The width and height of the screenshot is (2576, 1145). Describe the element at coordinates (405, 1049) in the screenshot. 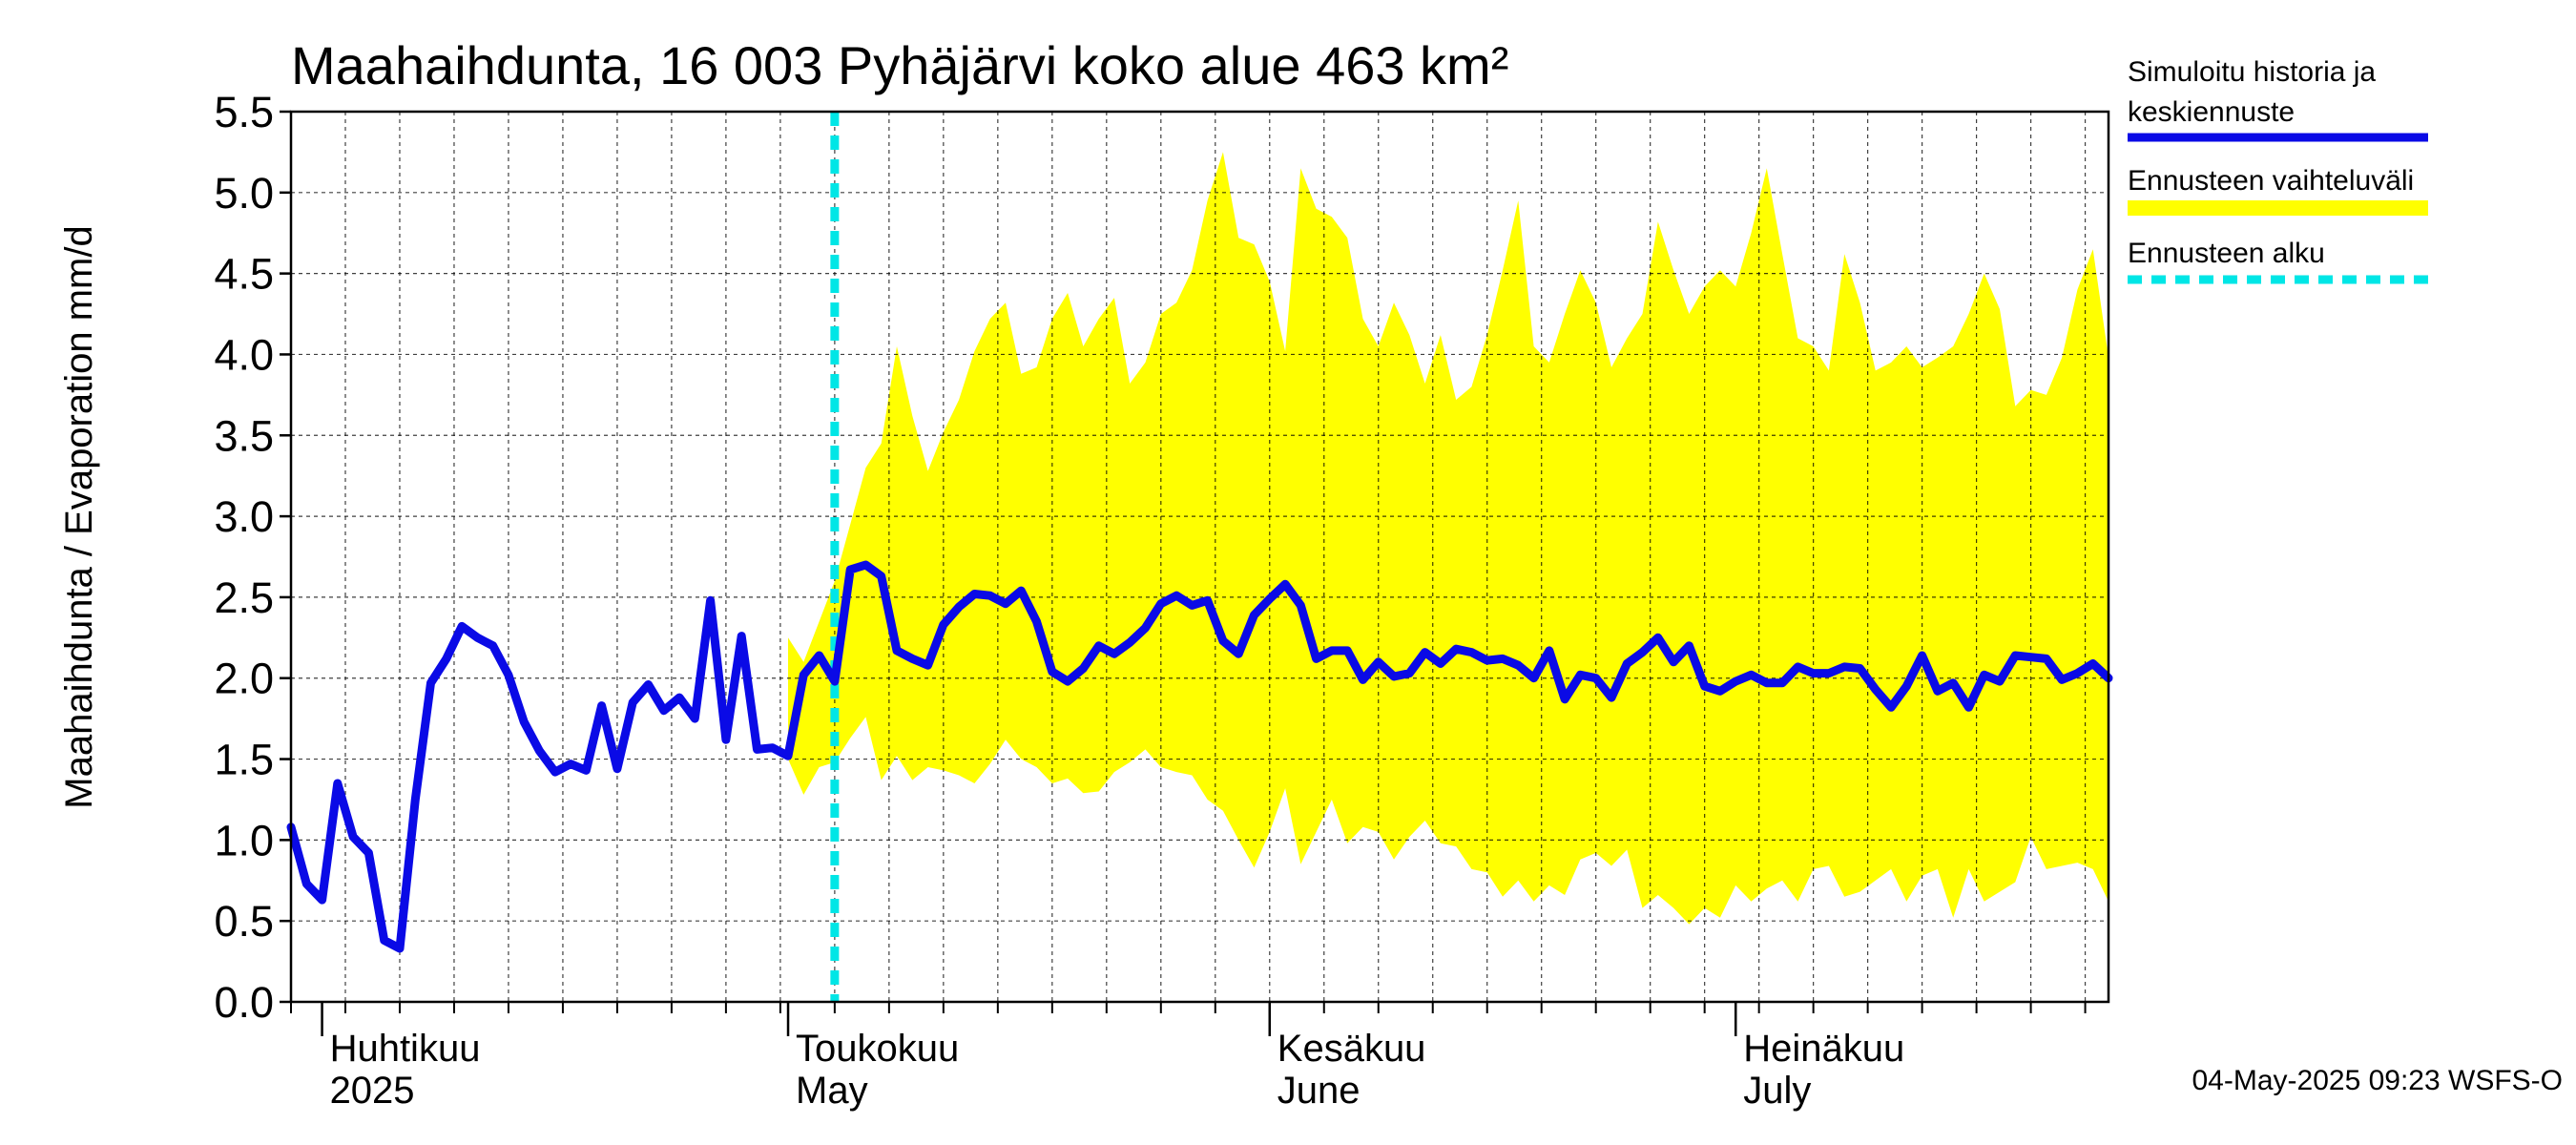

I see `month-label: Huhtikuu` at that location.